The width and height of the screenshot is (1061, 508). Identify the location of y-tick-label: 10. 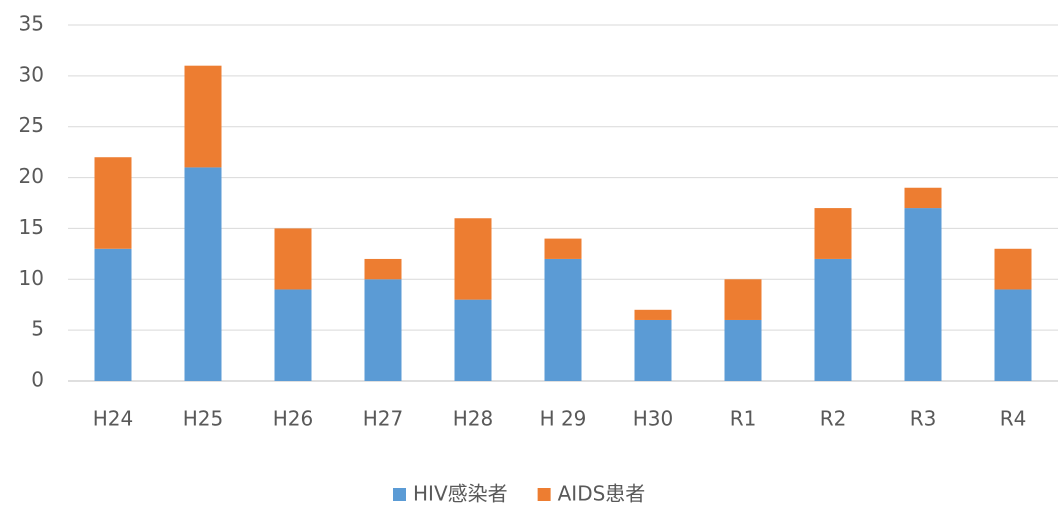
(31, 278).